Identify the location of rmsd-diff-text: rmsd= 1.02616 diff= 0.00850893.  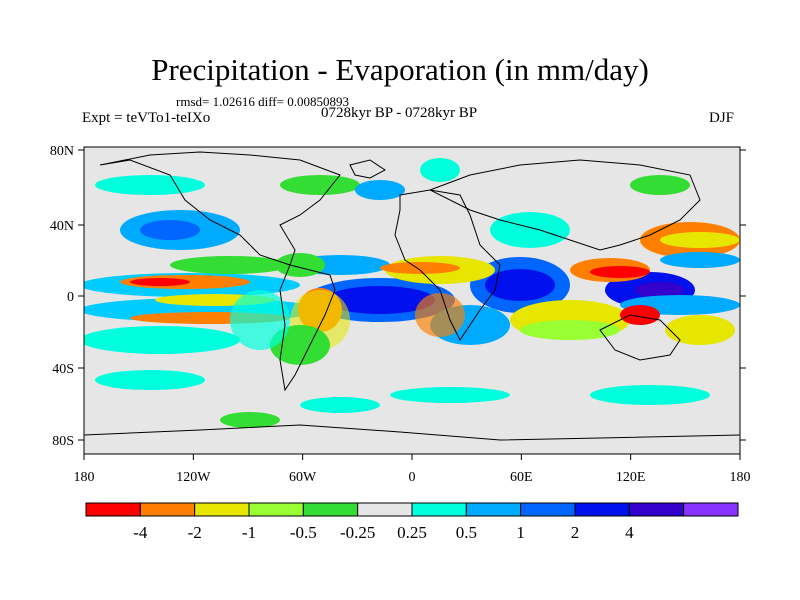
(262, 101).